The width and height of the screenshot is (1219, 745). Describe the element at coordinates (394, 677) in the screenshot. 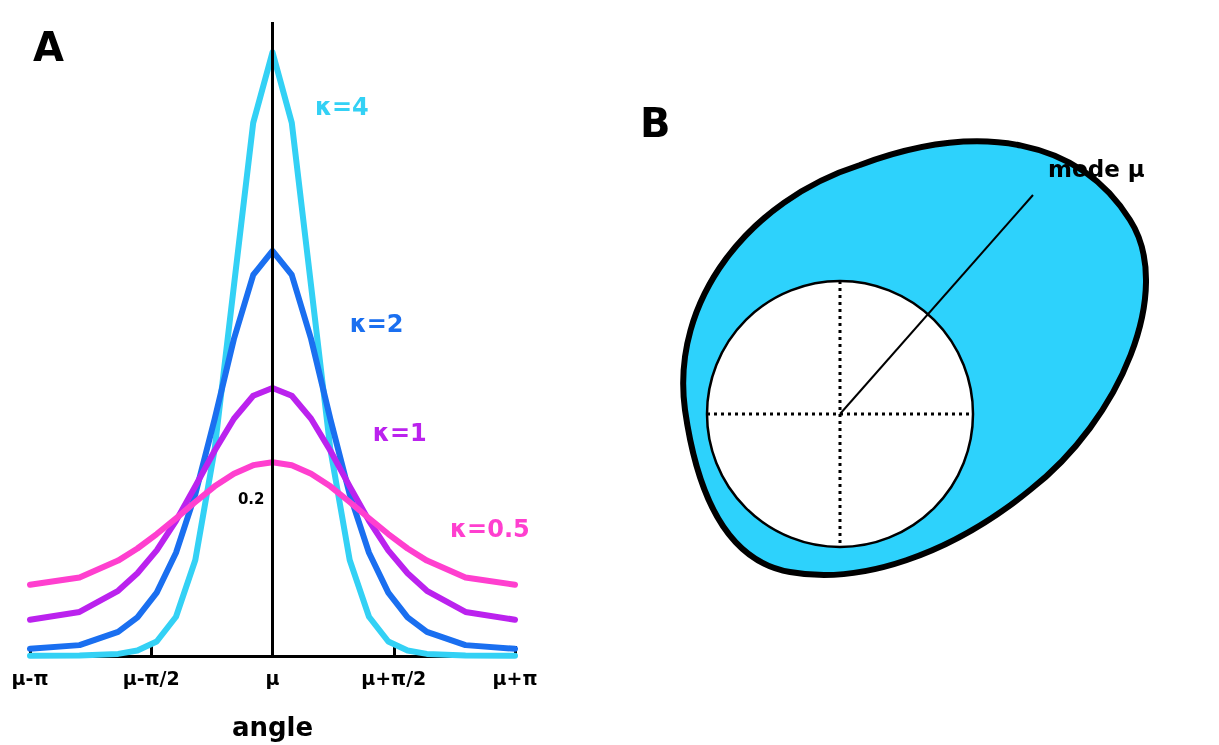

I see `x-tick-label: μ+π/2` at that location.